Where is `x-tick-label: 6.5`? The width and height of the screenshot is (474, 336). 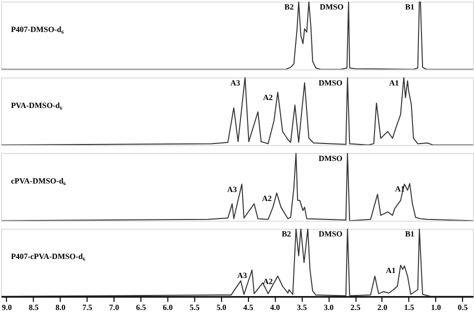 x-tick-label: 6.5 is located at coordinates (141, 307).